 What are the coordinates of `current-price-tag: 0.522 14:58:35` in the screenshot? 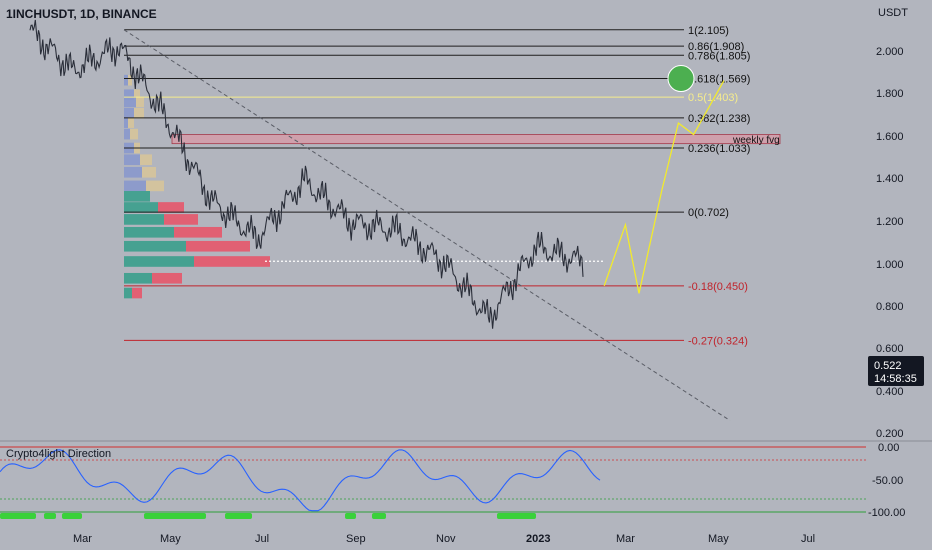 It's located at (896, 371).